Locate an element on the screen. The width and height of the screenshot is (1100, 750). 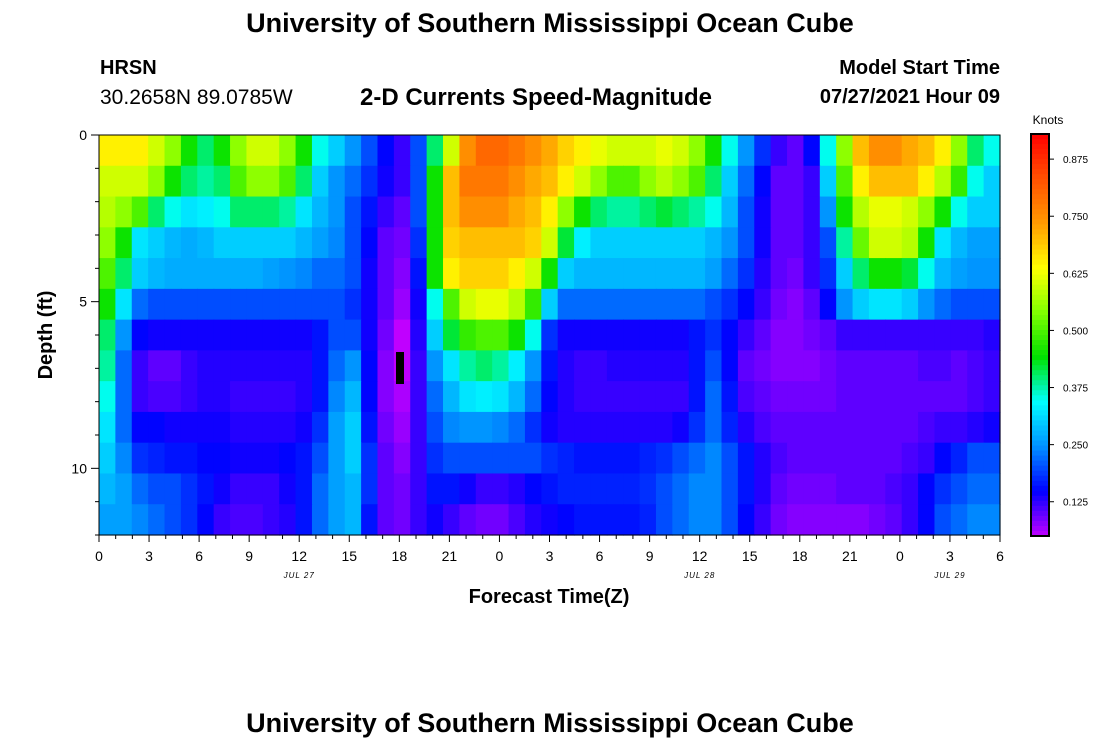
x-tick-label: 21 is located at coordinates (850, 556).